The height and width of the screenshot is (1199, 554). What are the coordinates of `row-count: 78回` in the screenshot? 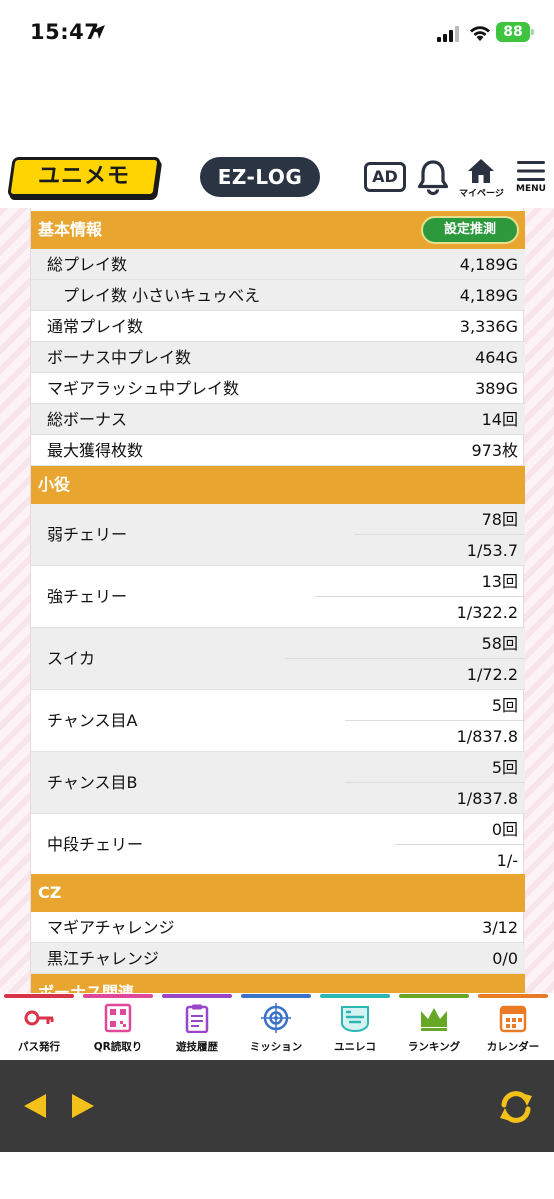 It's located at (499, 519).